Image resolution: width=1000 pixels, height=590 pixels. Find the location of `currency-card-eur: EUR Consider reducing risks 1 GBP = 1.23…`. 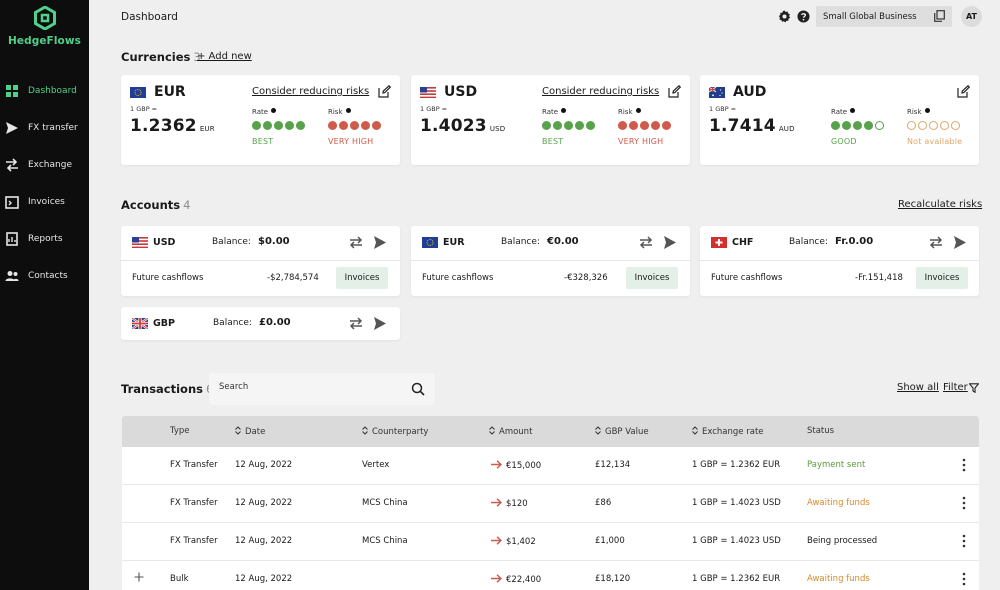

currency-card-eur: EUR Consider reducing risks 1 GBP = 1.23… is located at coordinates (260, 120).